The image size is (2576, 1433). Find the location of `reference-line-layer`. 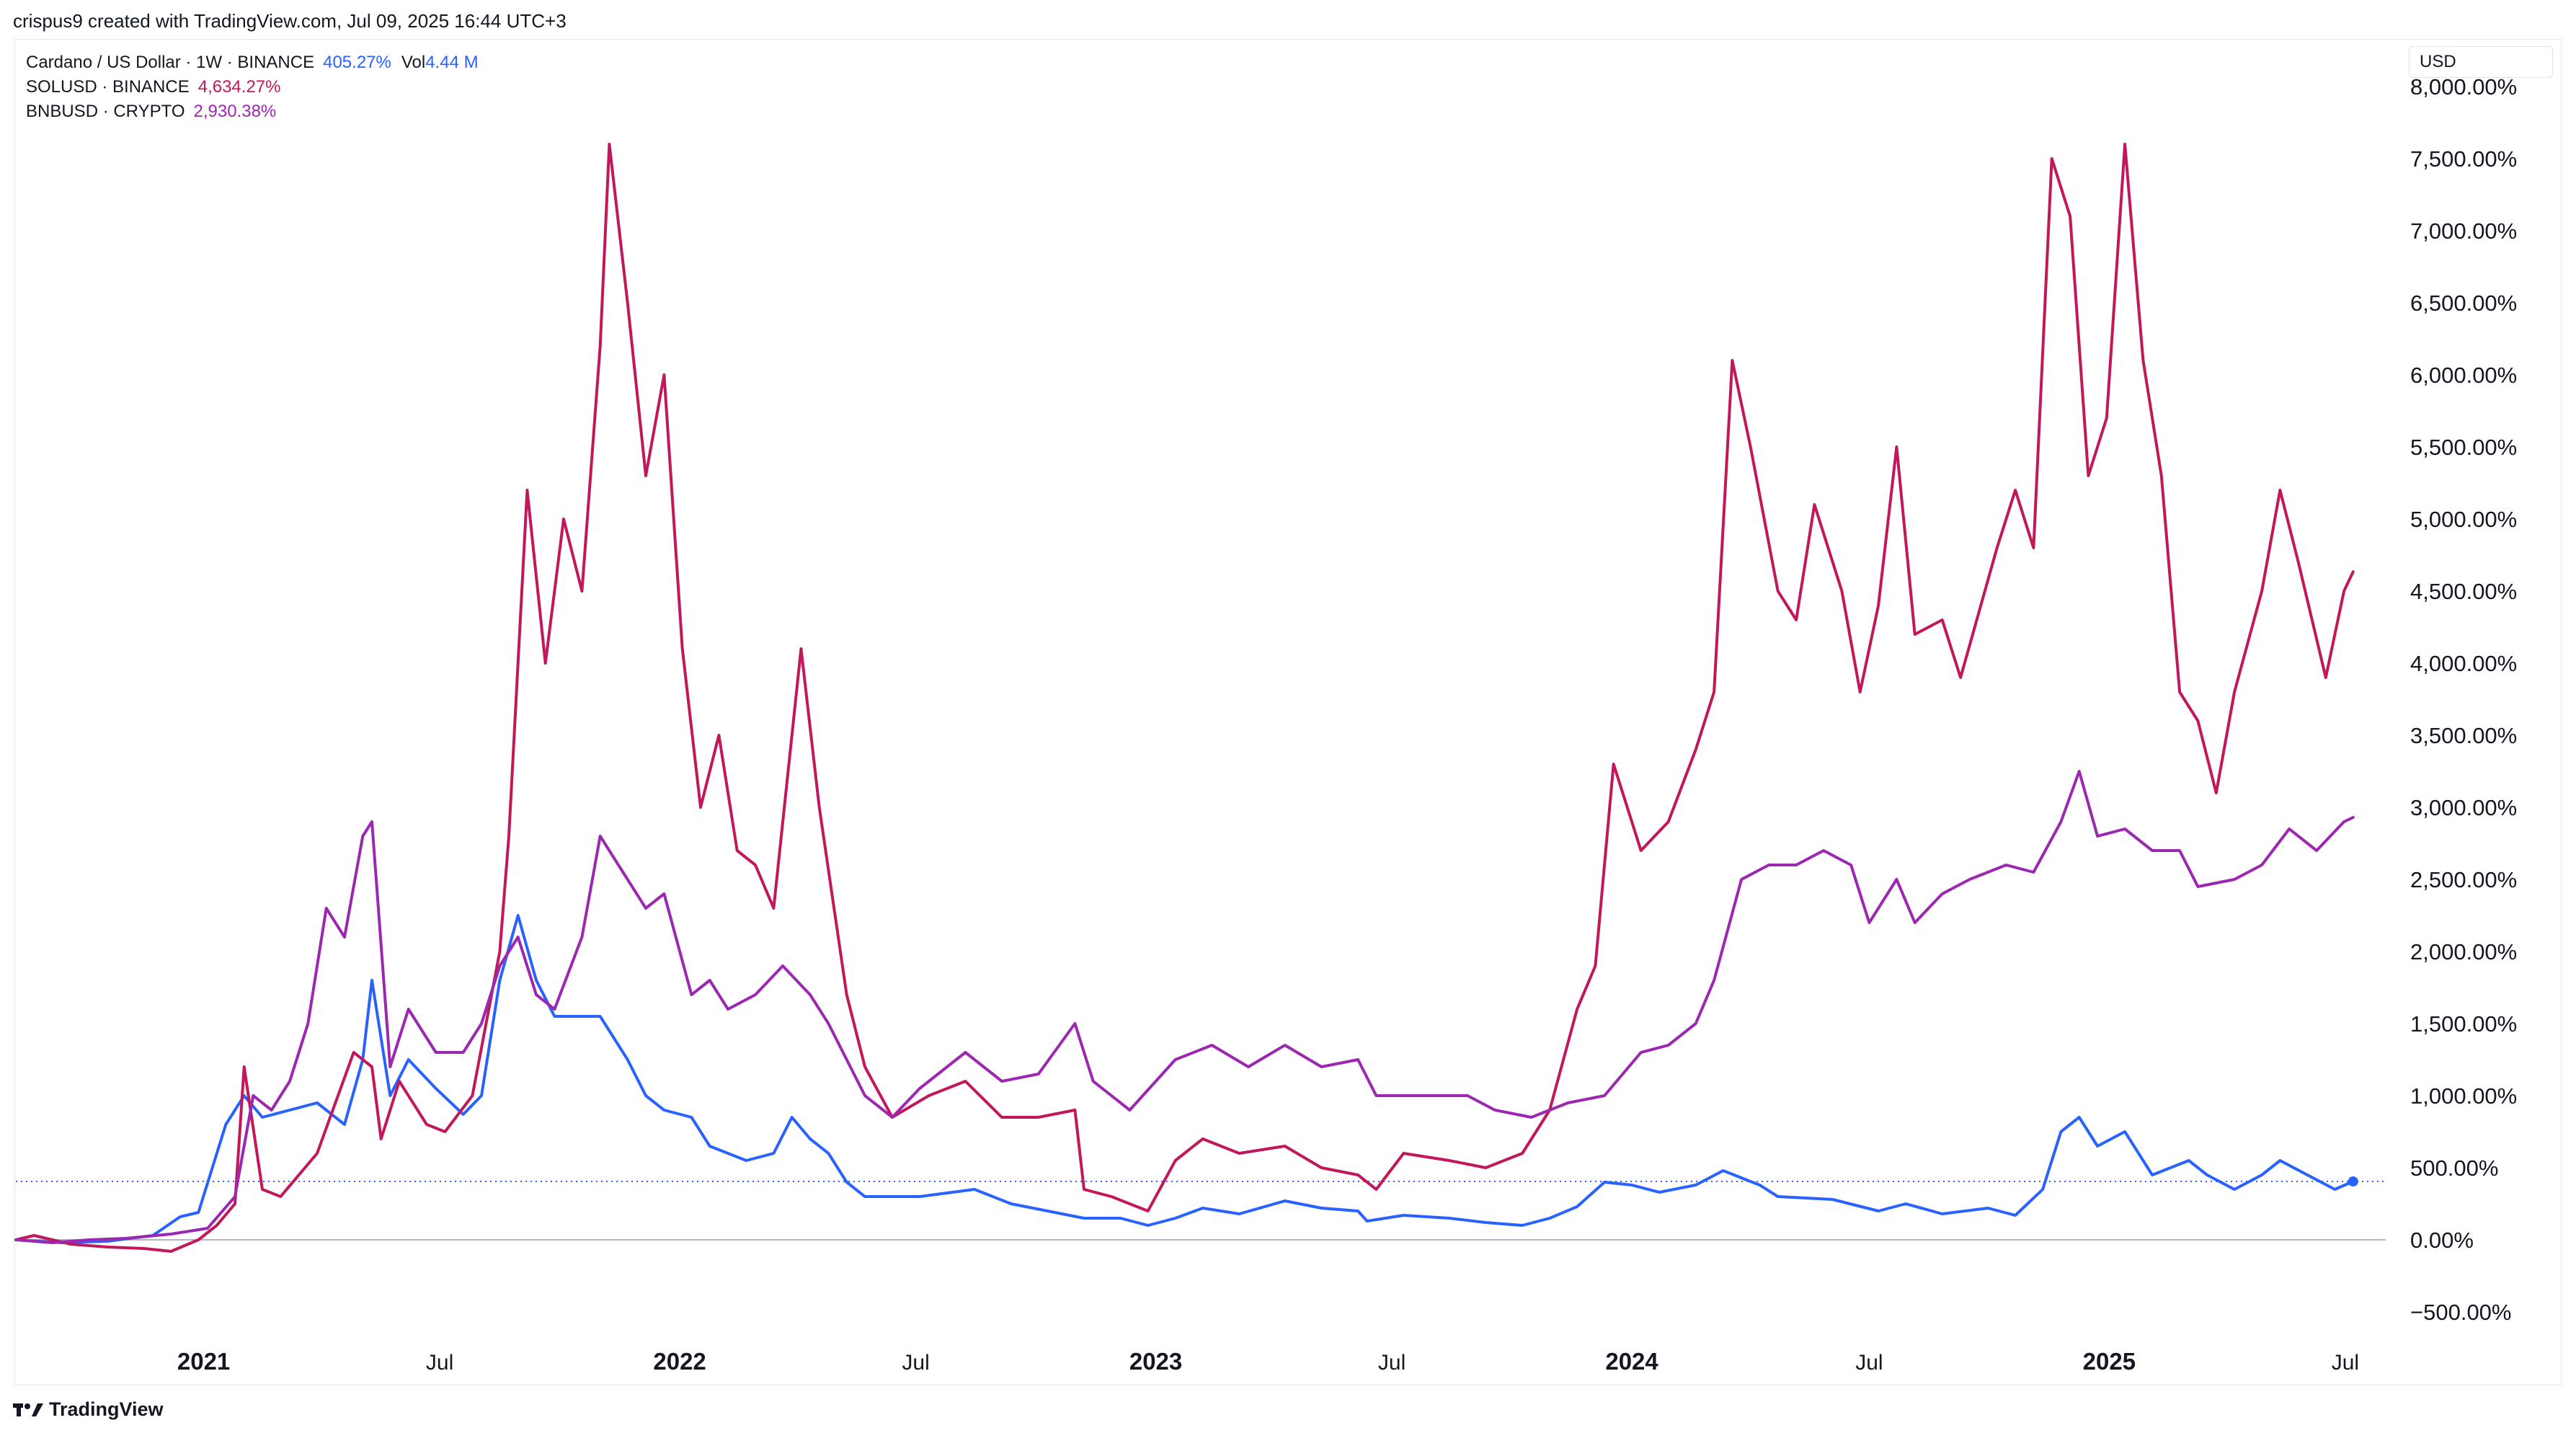

reference-line-layer is located at coordinates (1201, 1211).